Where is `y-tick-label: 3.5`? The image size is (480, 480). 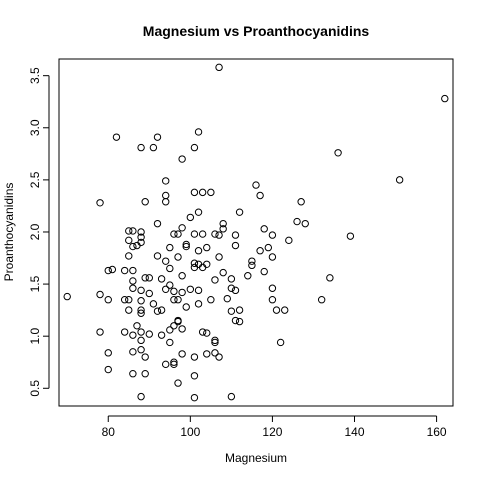 y-tick-label: 3.5 is located at coordinates (35, 75).